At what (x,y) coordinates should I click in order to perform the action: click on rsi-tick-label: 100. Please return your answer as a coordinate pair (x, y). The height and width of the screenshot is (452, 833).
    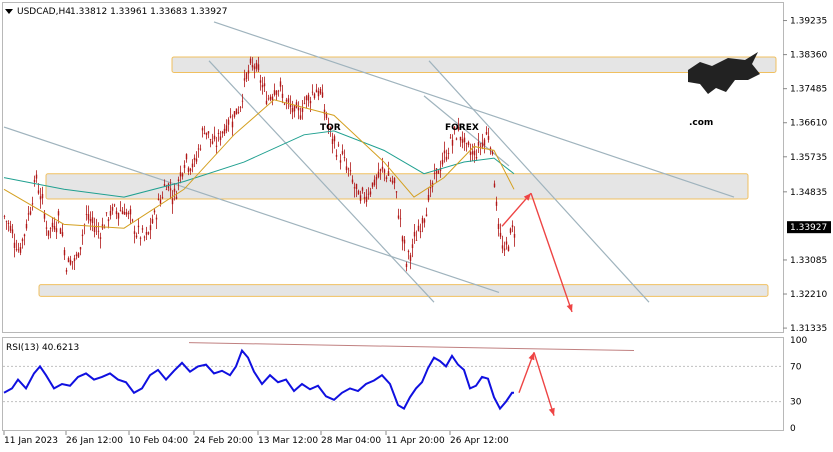
    Looking at the image, I should click on (798, 341).